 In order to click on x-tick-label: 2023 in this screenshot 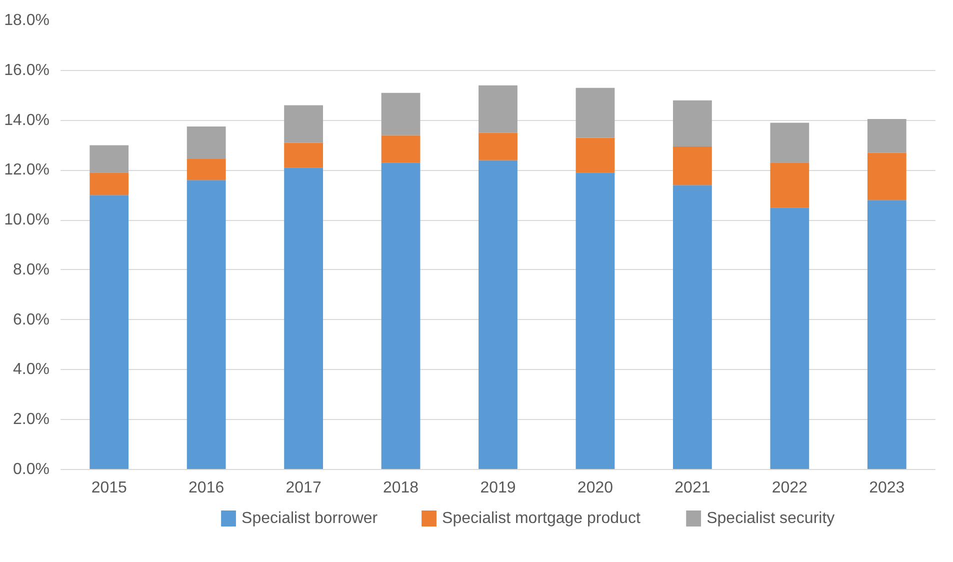, I will do `click(887, 488)`.